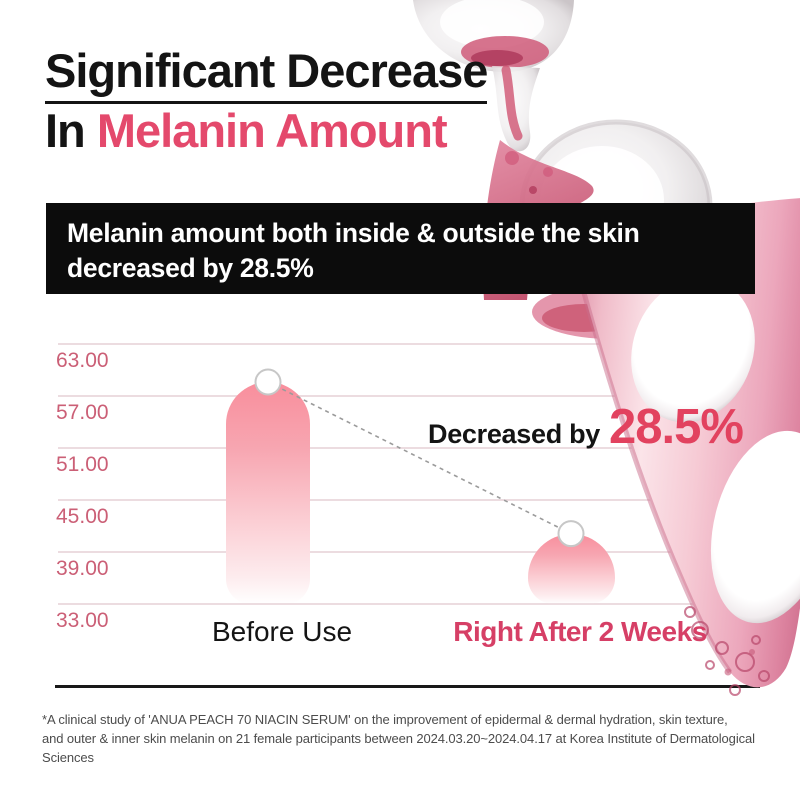 This screenshot has width=800, height=800. Describe the element at coordinates (571, 568) in the screenshot. I see `bar-right-after-2-weeks` at that location.